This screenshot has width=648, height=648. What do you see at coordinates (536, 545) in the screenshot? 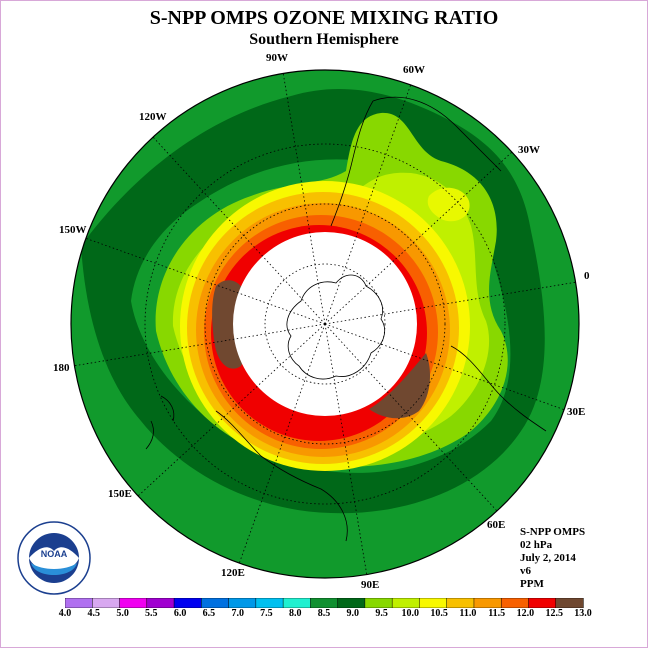
I see `info-pressure: 02 hPa` at bounding box center [536, 545].